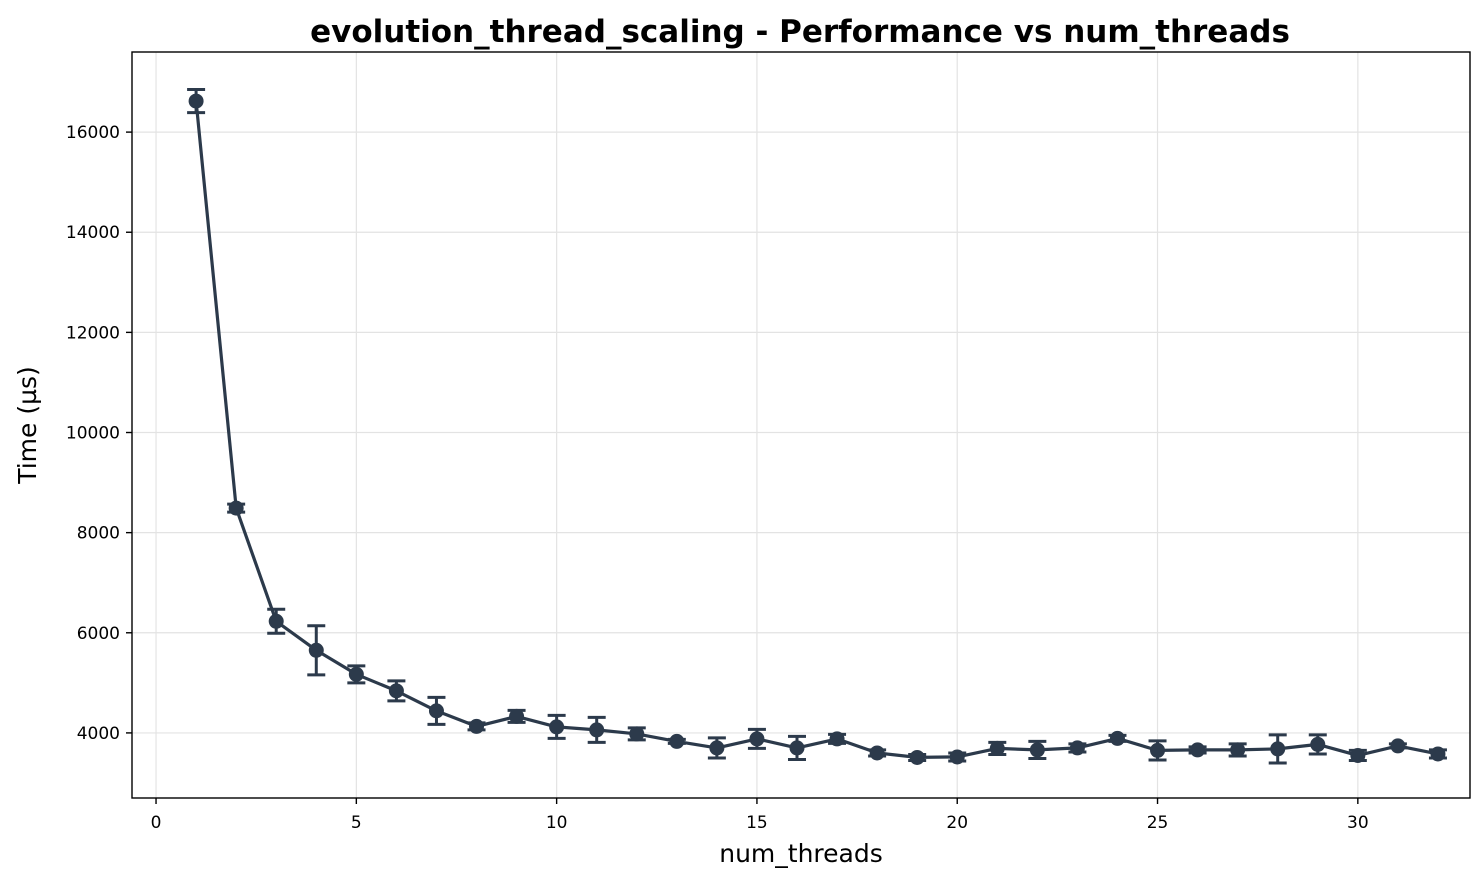 The width and height of the screenshot is (1484, 885). What do you see at coordinates (801, 853) in the screenshot?
I see `x-axis-label: num_threads` at bounding box center [801, 853].